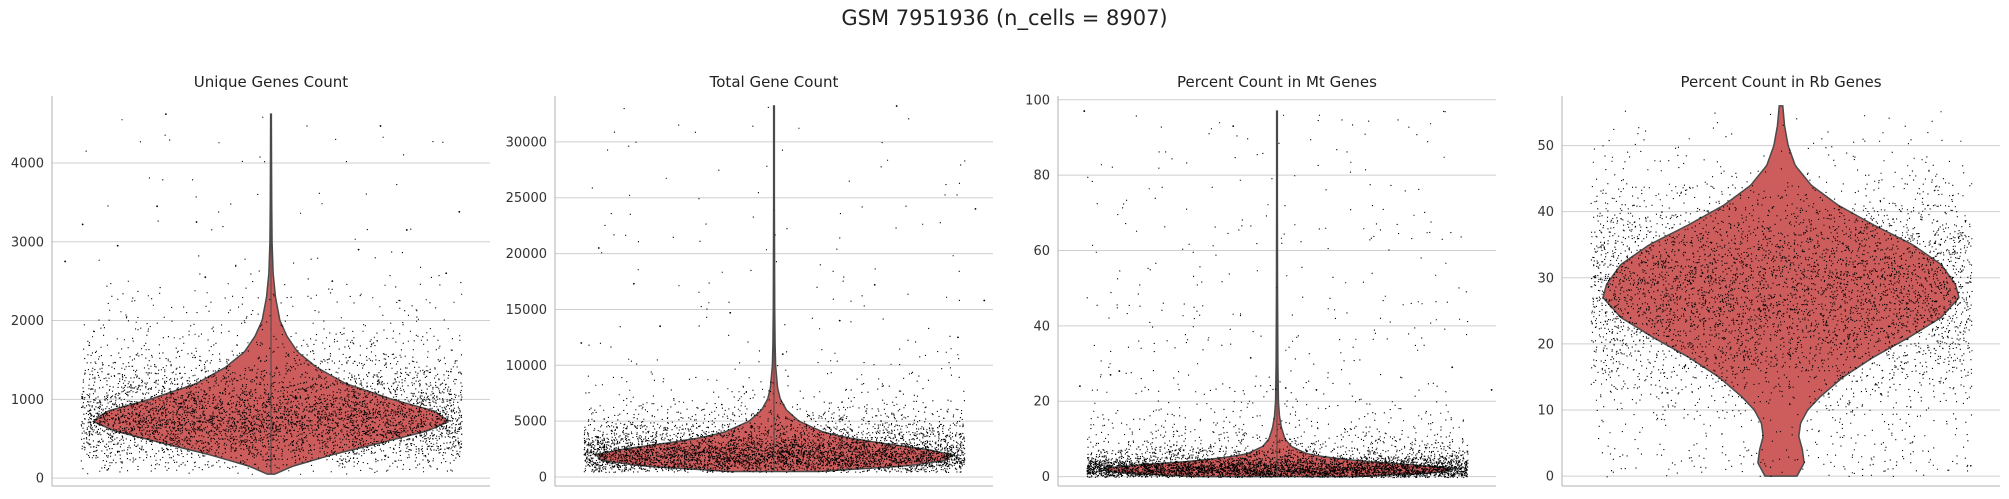 The image size is (2009, 499). What do you see at coordinates (774, 82) in the screenshot?
I see `panel-title: Total Gene Count` at bounding box center [774, 82].